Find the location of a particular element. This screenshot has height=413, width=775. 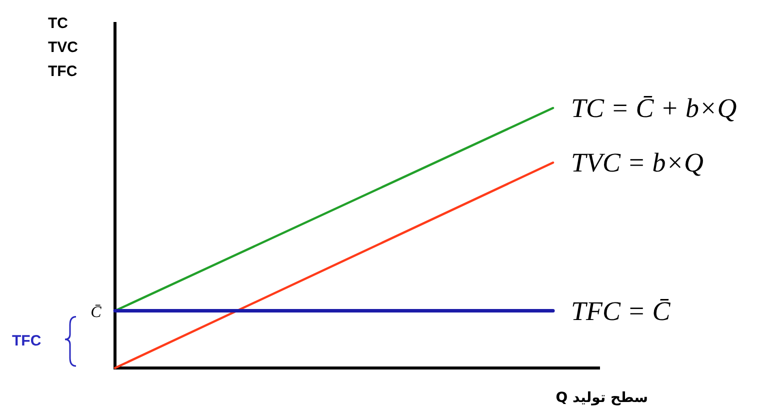

annotation: TFC is located at coordinates (27, 341).